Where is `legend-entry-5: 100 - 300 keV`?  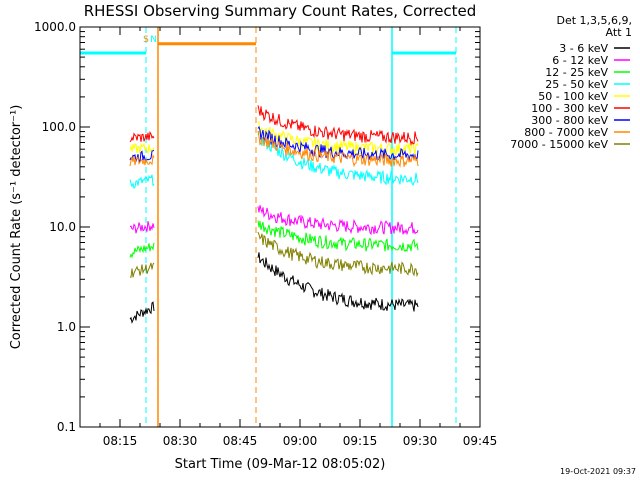
legend-entry-5: 100 - 300 keV is located at coordinates (569, 108).